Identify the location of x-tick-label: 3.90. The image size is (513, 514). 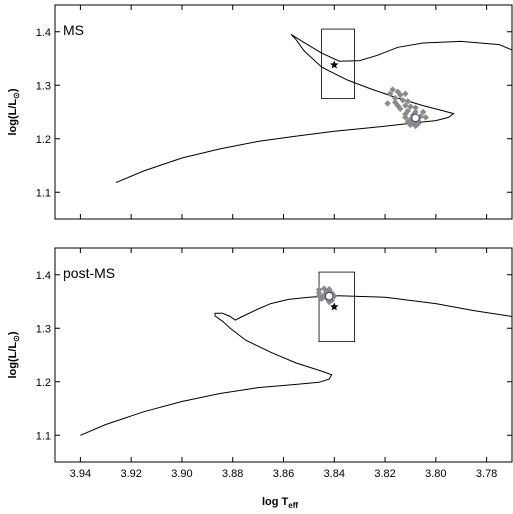
(181, 474).